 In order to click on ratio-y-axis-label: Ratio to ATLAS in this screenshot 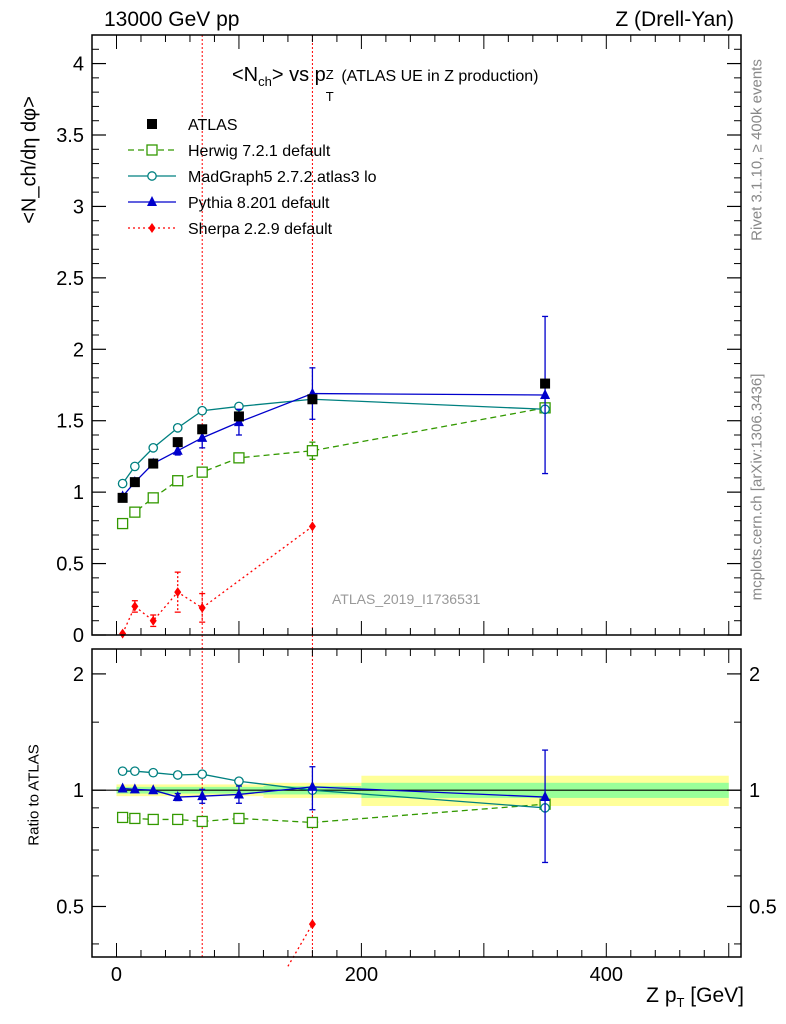, I will do `click(34, 795)`.